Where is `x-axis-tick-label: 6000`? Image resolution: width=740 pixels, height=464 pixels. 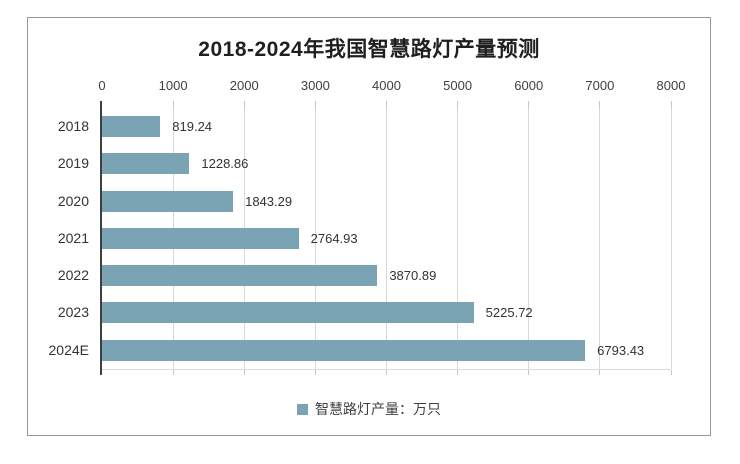 x-axis-tick-label: 6000 is located at coordinates (529, 85).